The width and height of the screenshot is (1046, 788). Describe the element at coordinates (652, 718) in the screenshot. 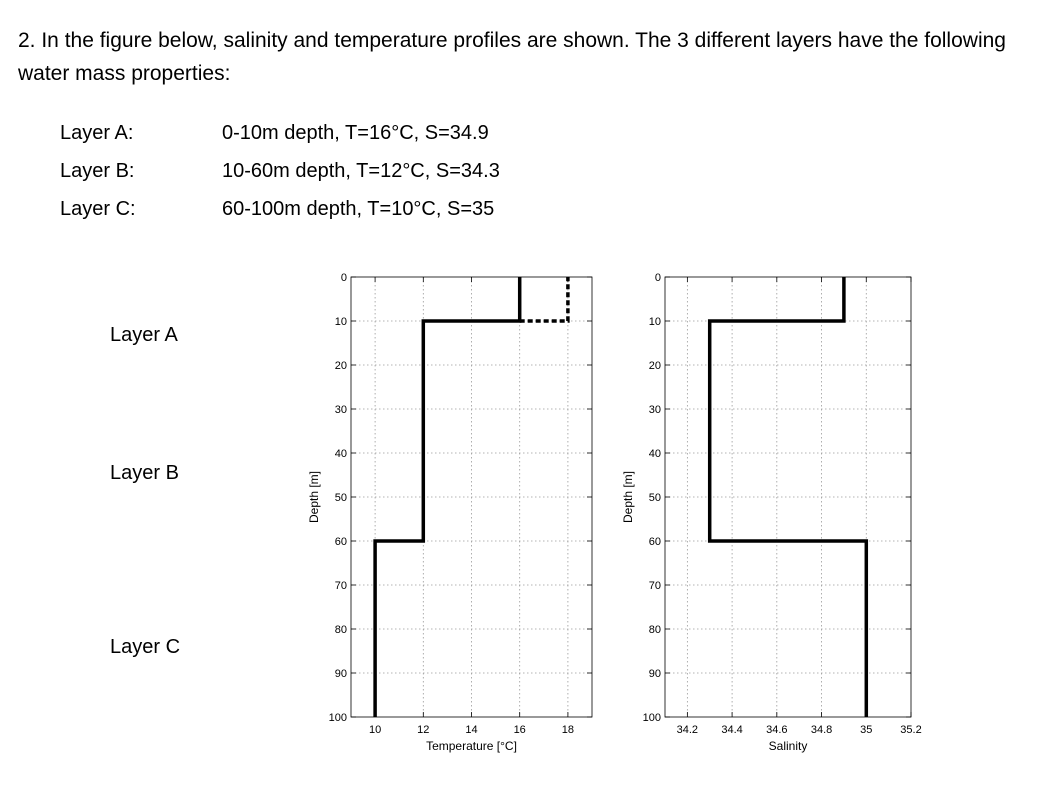

I see `salinity-y-tick-label: 100` at that location.